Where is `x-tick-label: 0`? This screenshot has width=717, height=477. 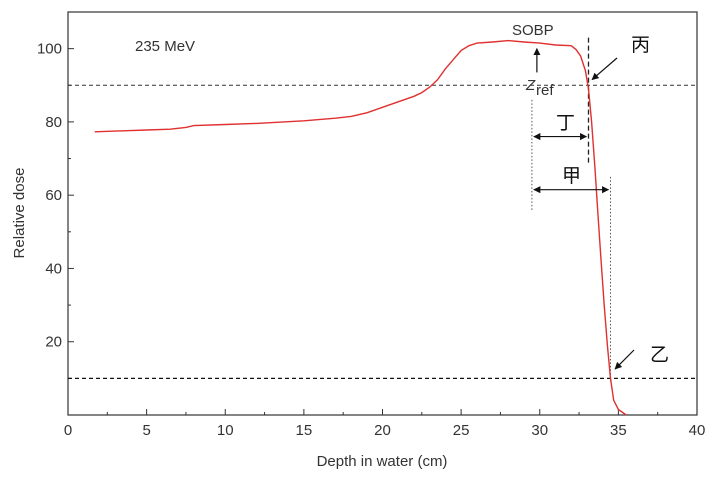 x-tick-label: 0 is located at coordinates (68, 430).